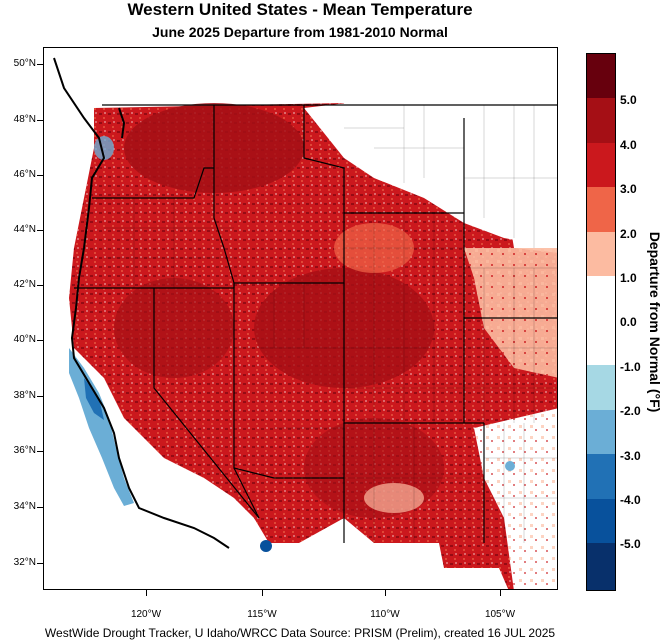 The height and width of the screenshot is (642, 671). I want to click on near-normal-region, so click(430, 163).